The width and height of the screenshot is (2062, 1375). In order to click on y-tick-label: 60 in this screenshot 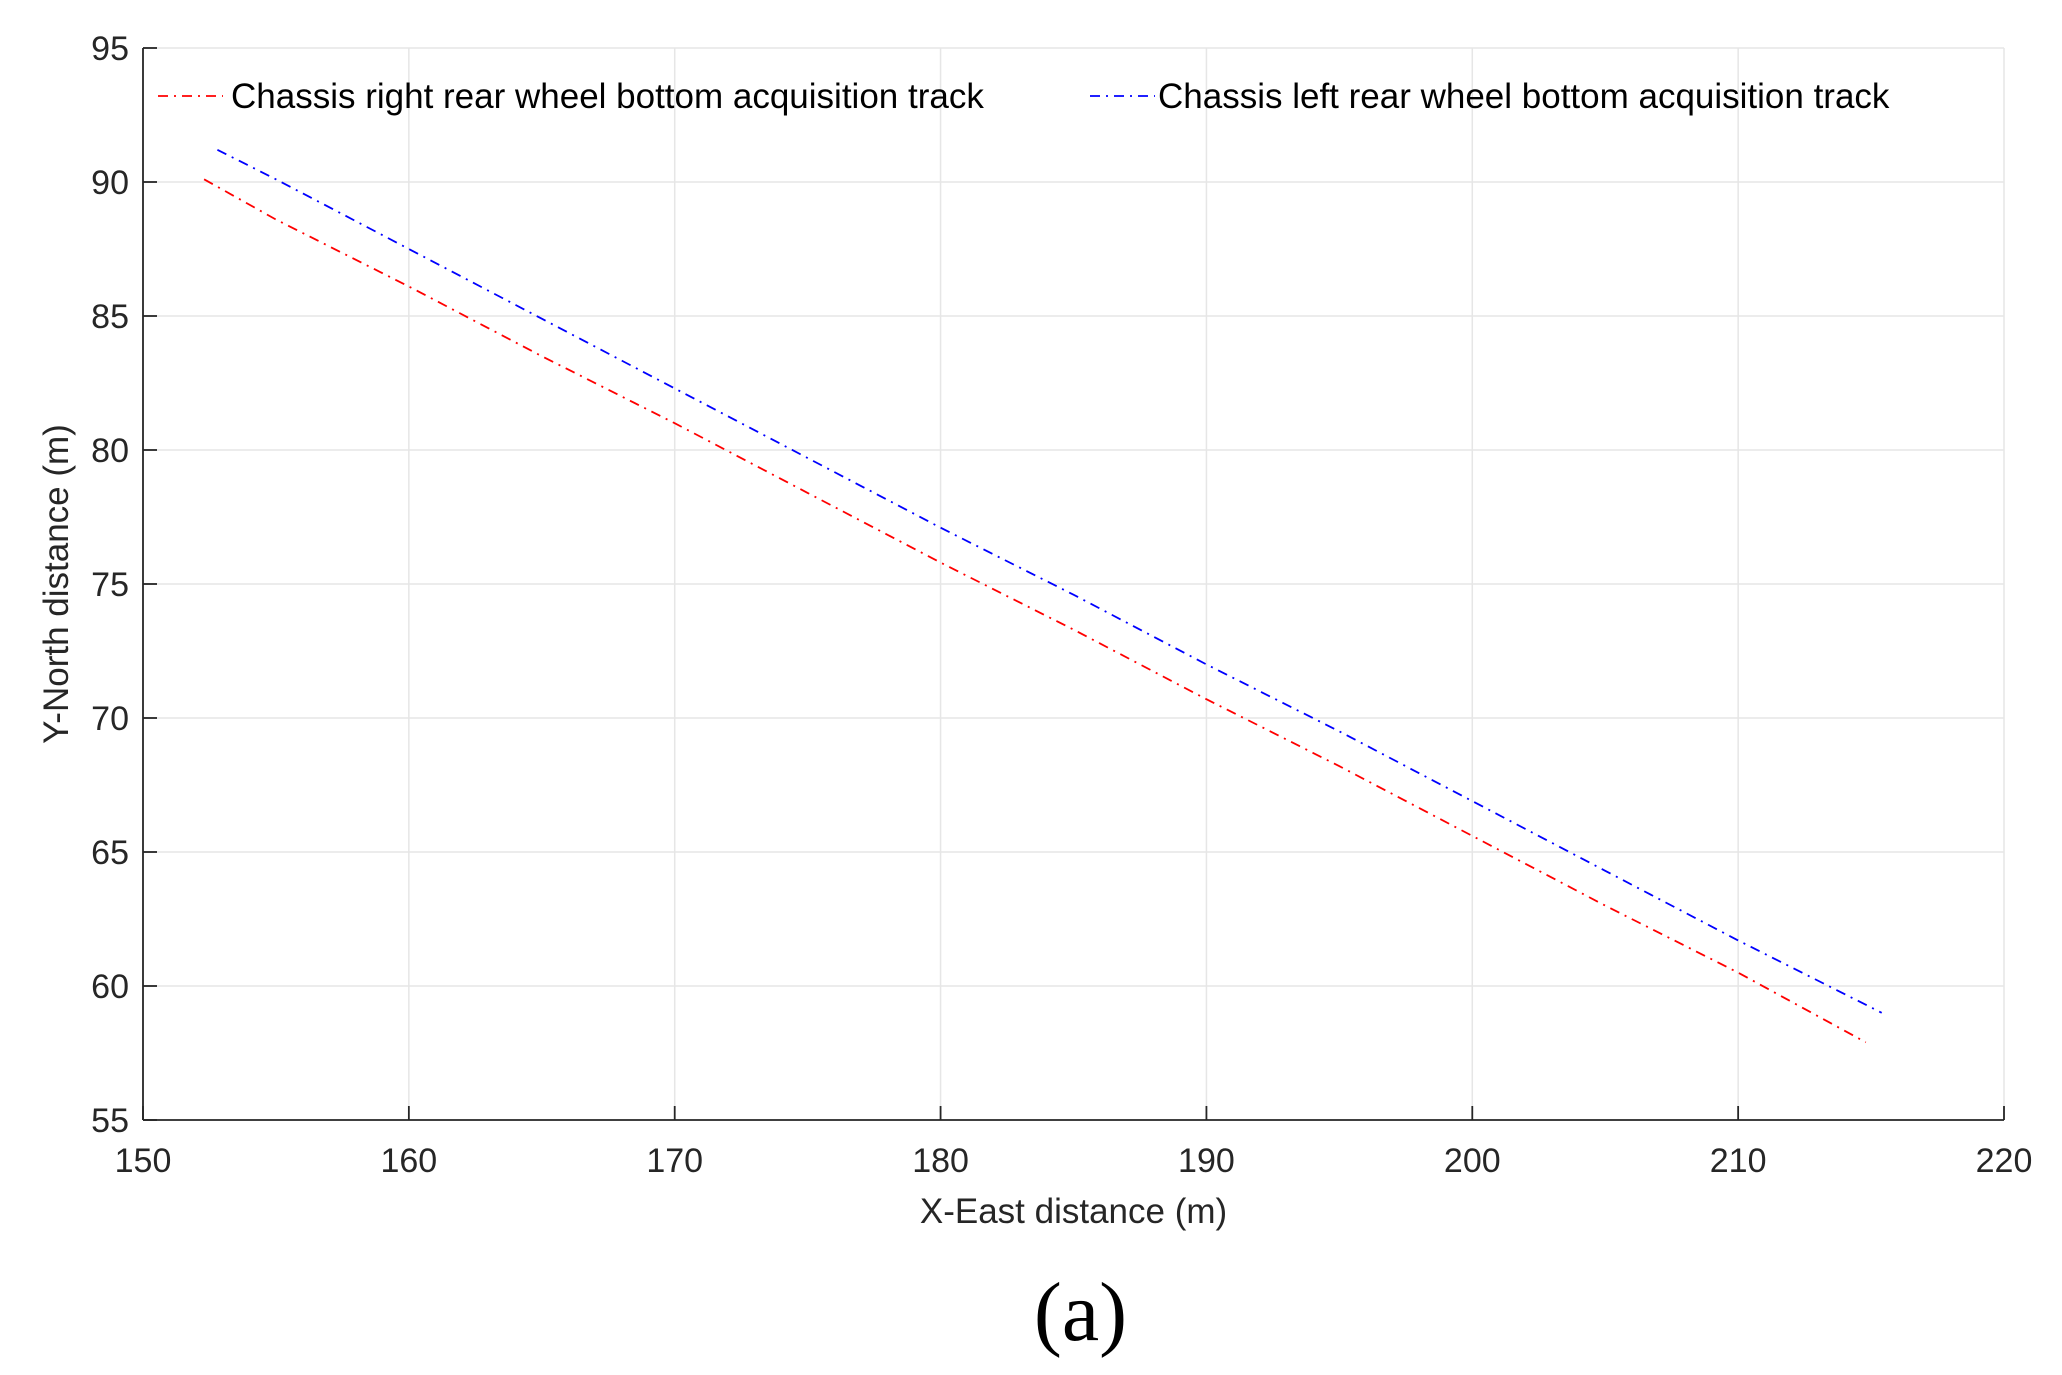, I will do `click(110, 987)`.